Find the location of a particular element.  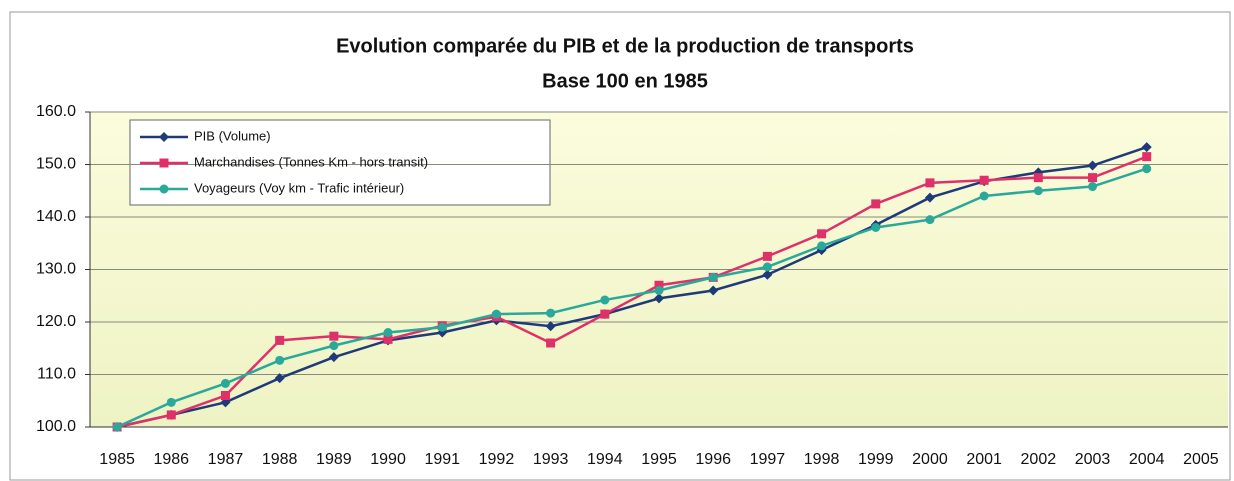

y-tick-label: 150.0 is located at coordinates (56, 164).